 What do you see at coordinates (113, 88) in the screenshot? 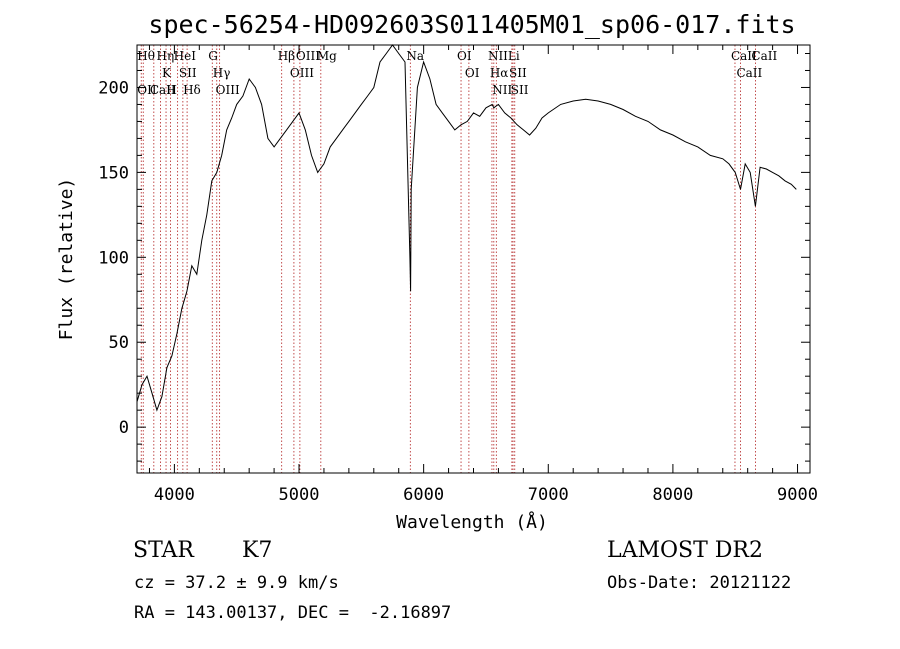
I see `y-tick-label: 200` at bounding box center [113, 88].